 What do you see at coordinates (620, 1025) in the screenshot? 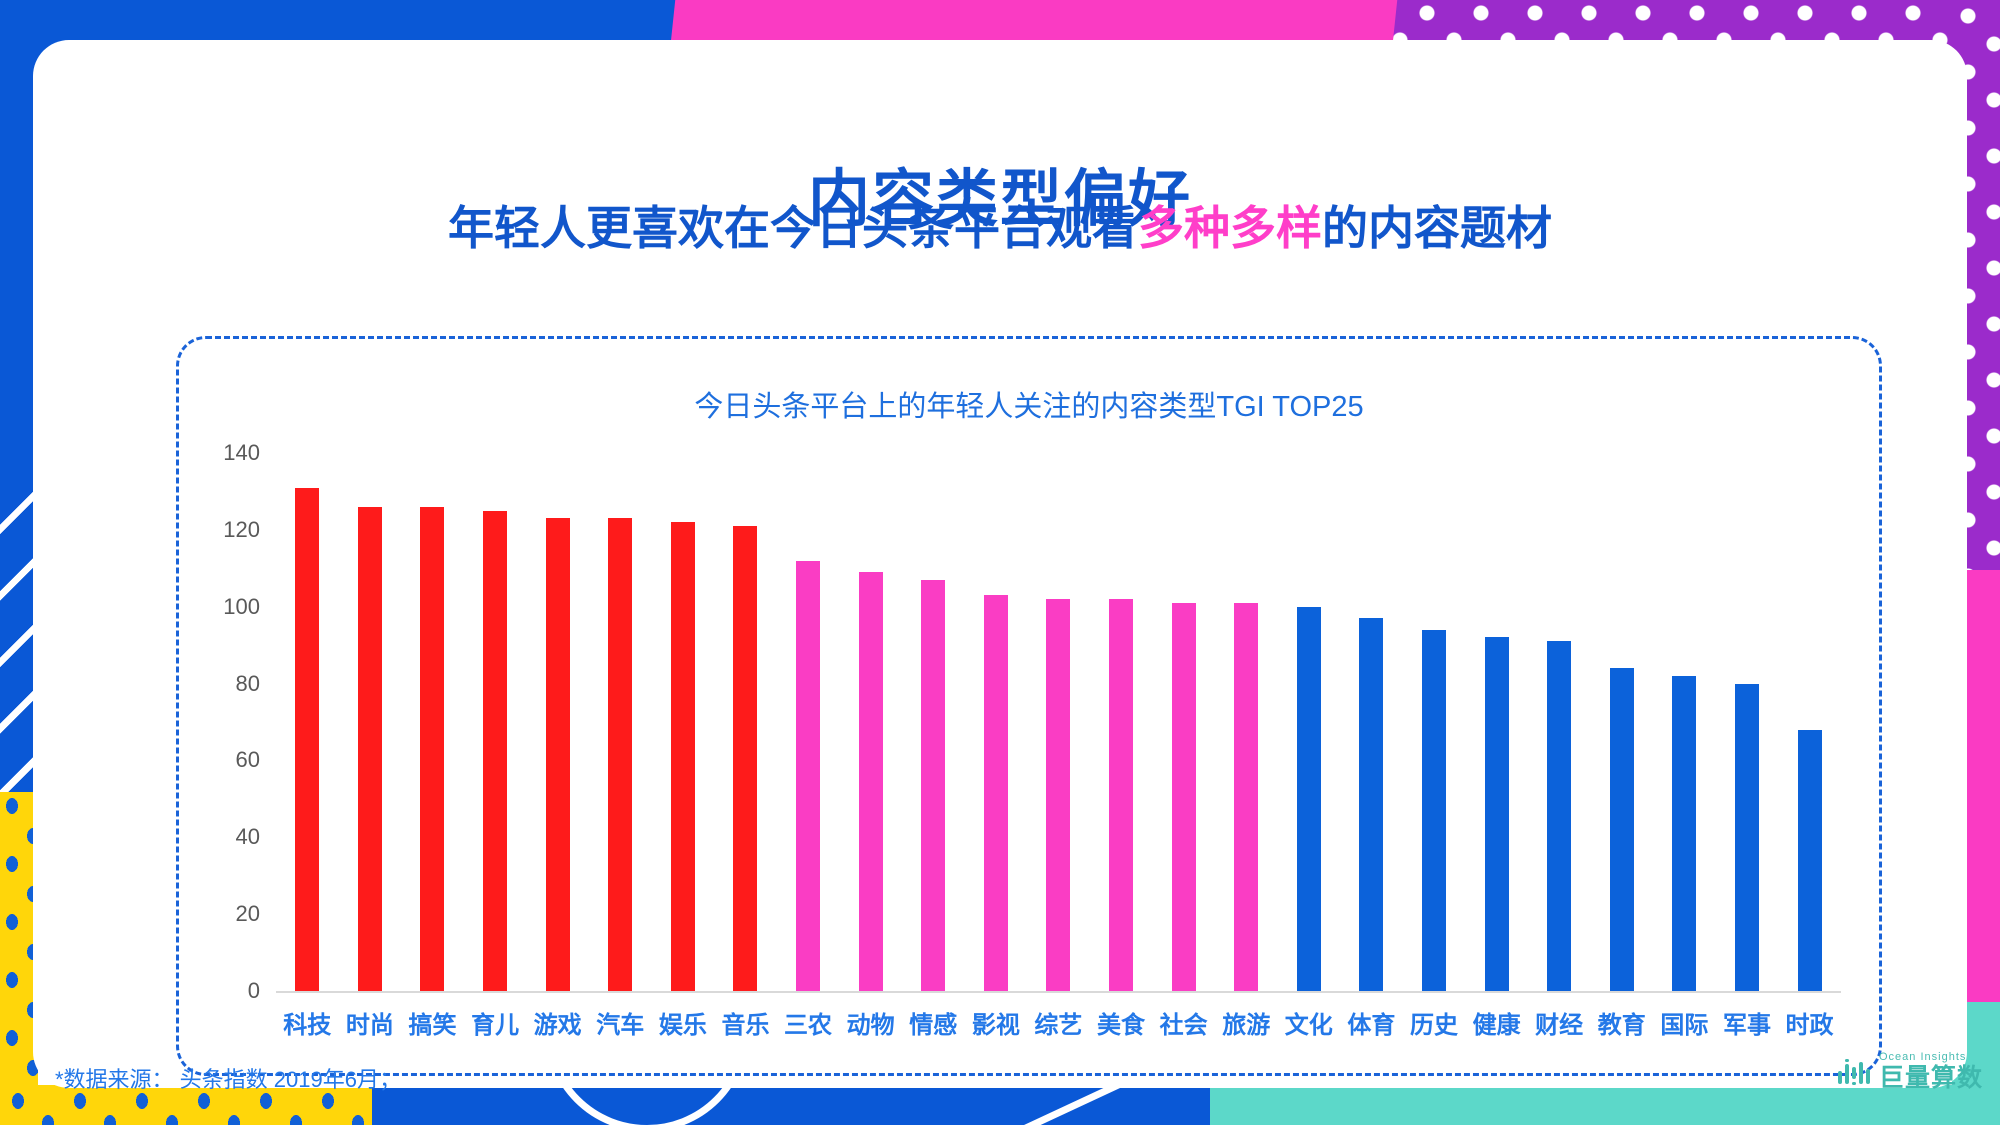
I see `category-label: 汽车` at bounding box center [620, 1025].